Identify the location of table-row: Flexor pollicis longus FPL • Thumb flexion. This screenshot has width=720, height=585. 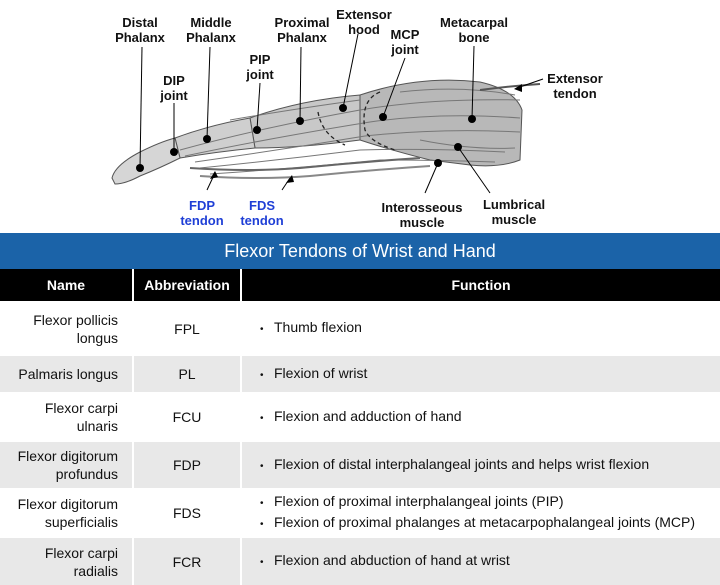
(360, 328).